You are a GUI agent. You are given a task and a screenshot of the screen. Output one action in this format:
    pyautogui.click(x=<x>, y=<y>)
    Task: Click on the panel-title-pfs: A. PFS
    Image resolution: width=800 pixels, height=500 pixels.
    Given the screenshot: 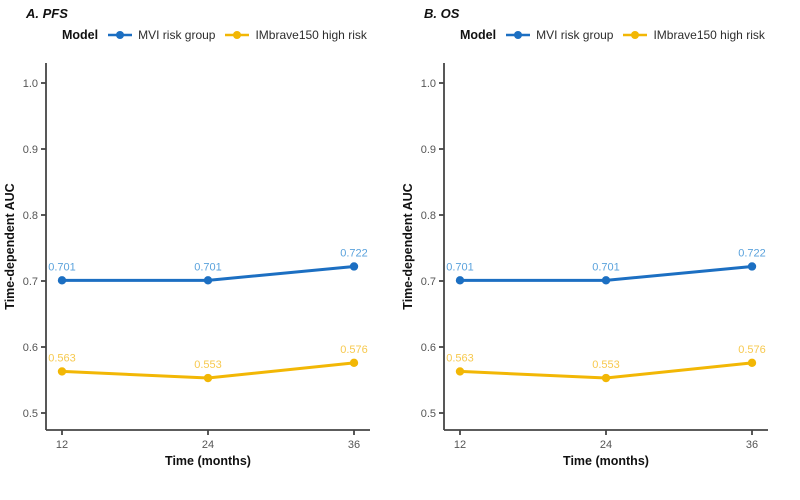 What is the action you would take?
    pyautogui.click(x=47, y=13)
    